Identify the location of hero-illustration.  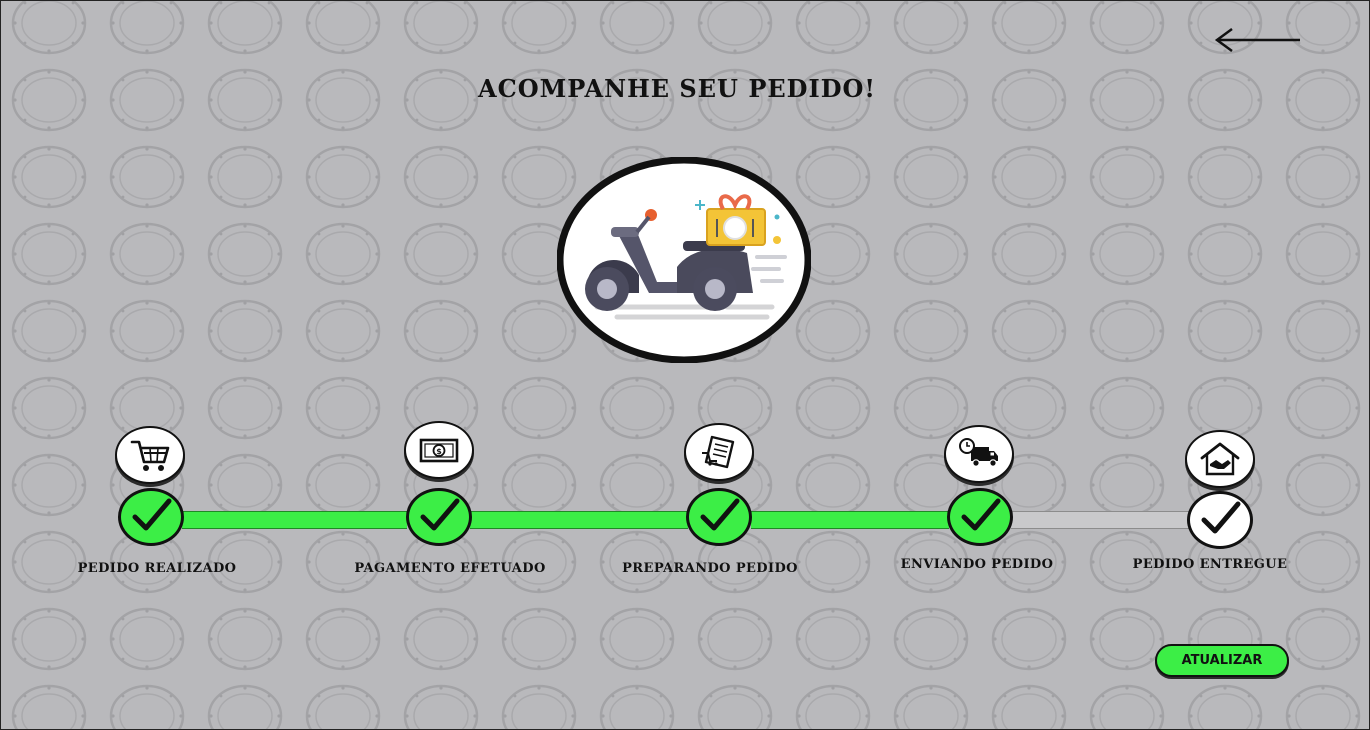
(684, 260).